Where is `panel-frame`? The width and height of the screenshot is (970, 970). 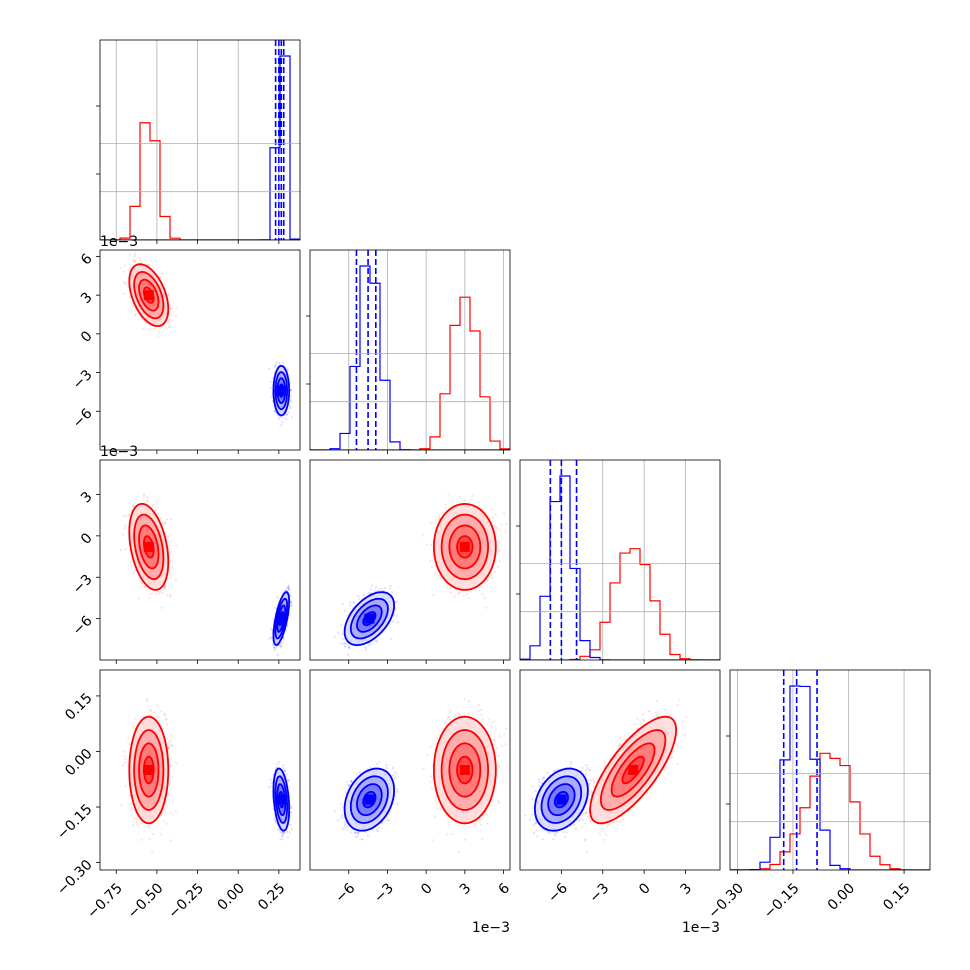
panel-frame is located at coordinates (410, 350).